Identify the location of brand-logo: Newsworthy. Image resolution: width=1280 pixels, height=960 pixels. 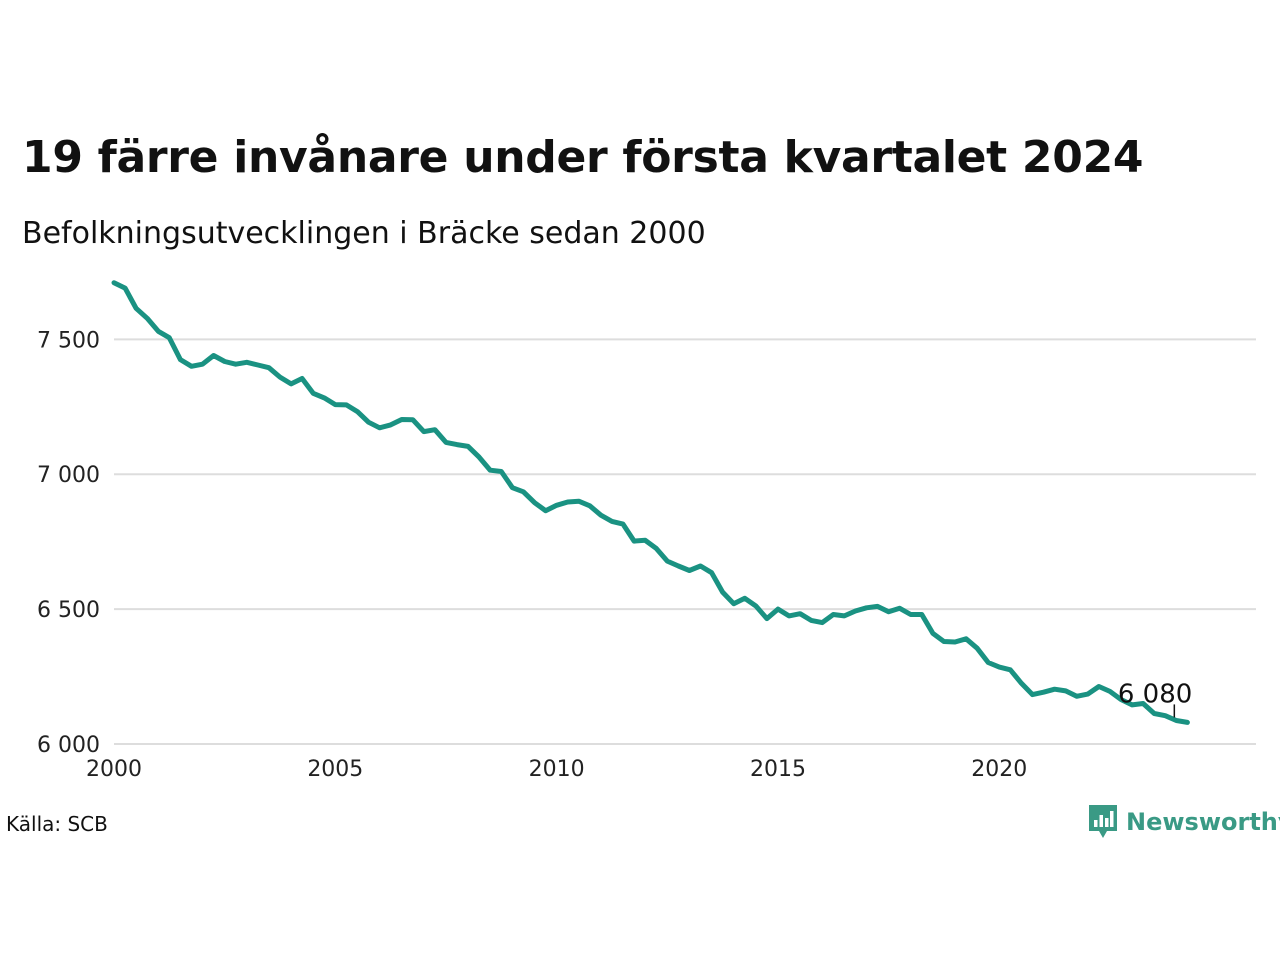
(1184, 822).